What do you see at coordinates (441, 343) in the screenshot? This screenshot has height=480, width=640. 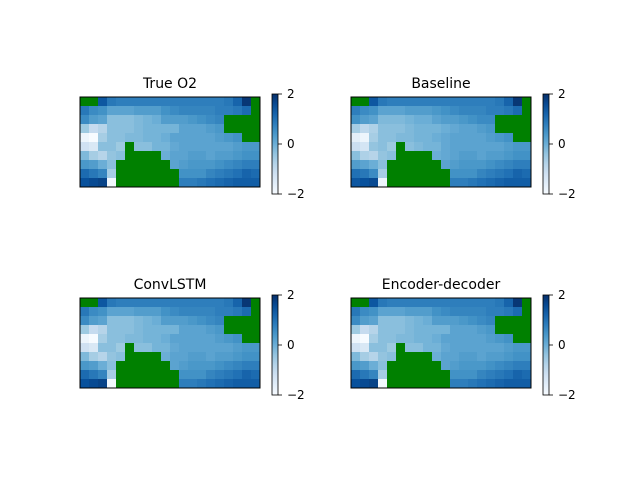 I see `heatmap-frame` at bounding box center [441, 343].